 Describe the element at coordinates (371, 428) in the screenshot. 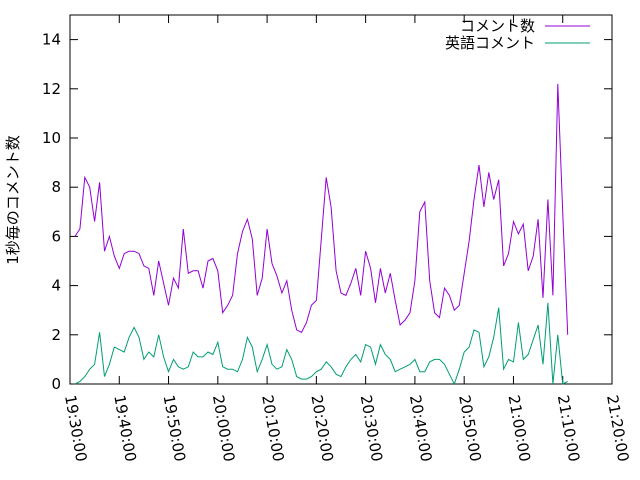

I see `x-tick-label: 20:30:00` at that location.